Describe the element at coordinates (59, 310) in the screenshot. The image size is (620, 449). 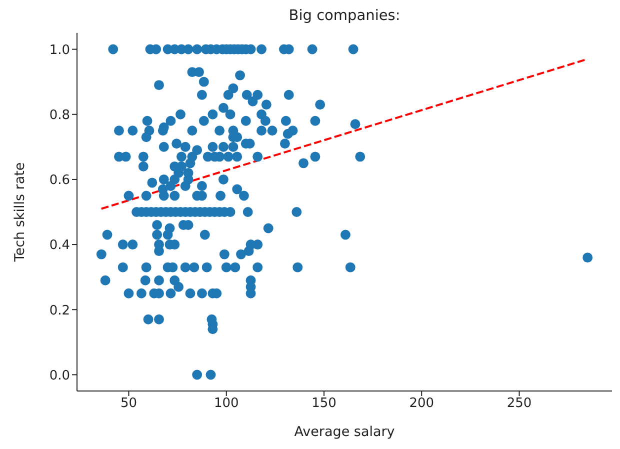
I see `y-tick-label: 0.2` at that location.